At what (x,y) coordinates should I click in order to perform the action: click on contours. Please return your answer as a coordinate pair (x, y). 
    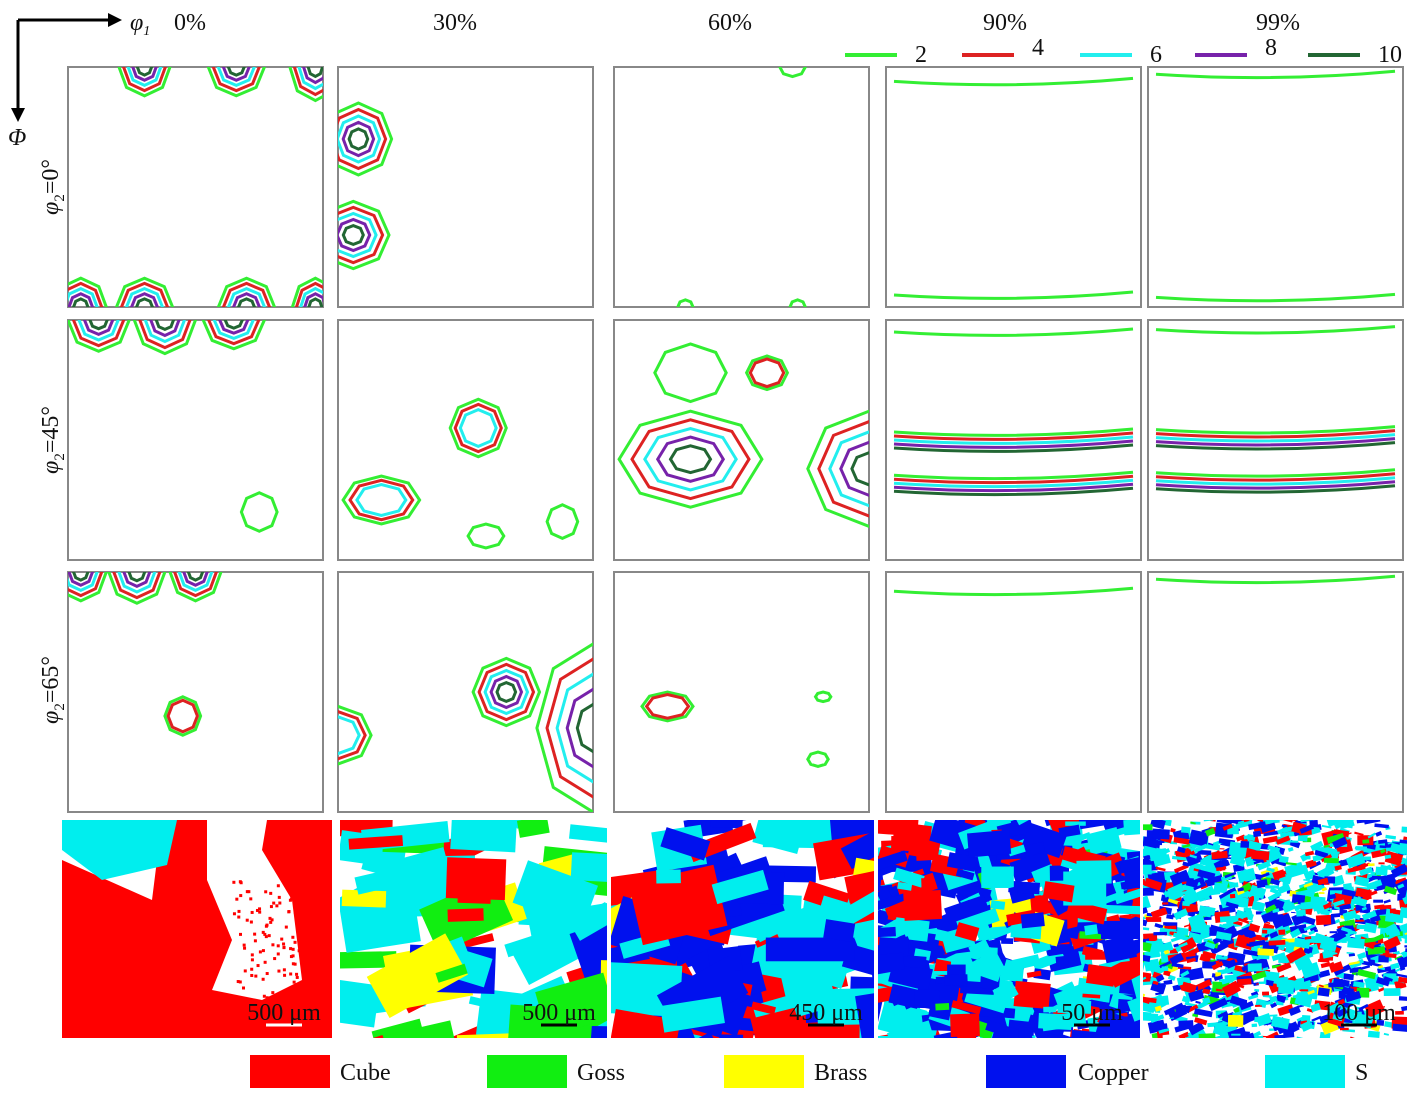
    Looking at the image, I should click on (465, 727).